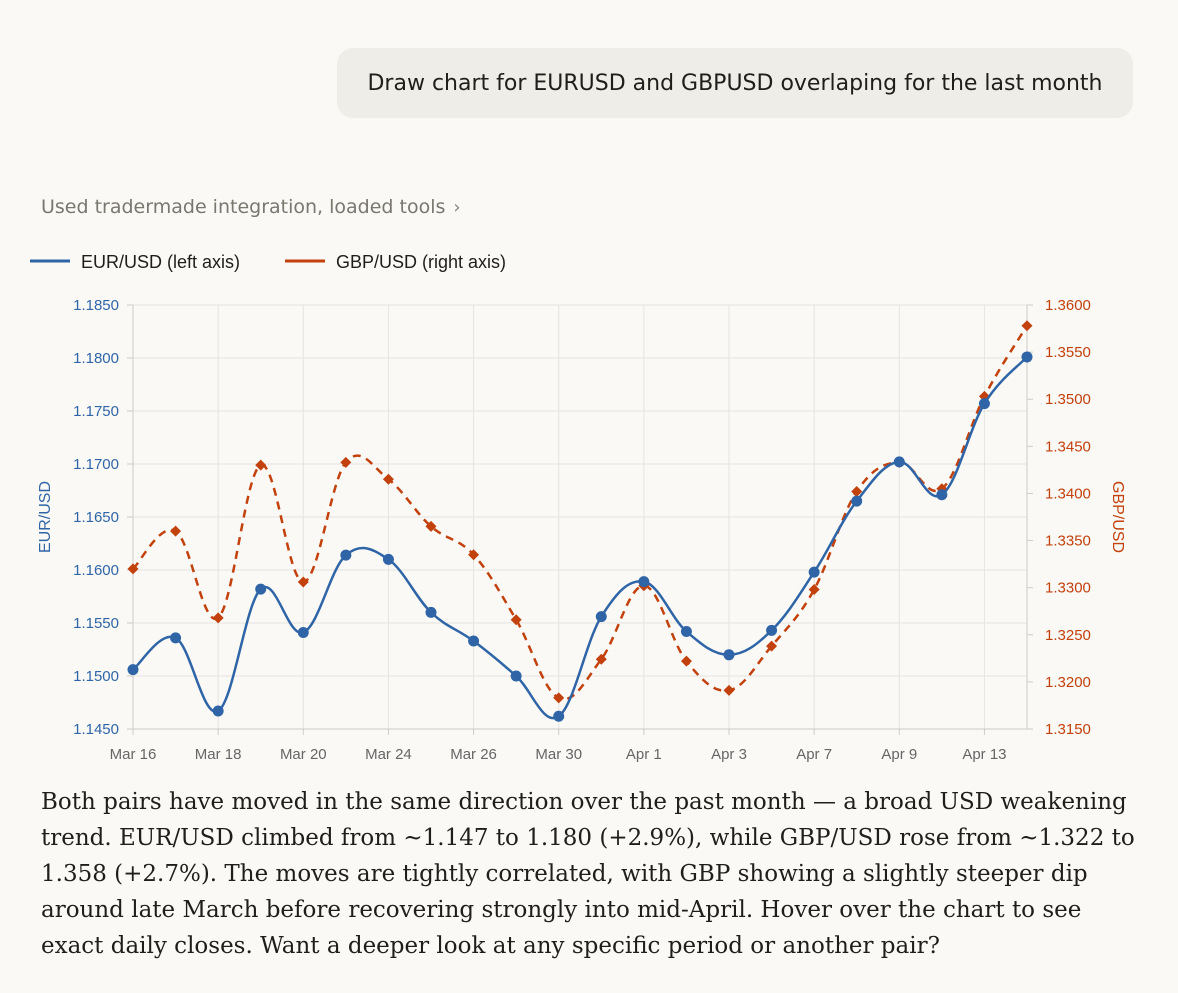  I want to click on left-tick-label: 1.1650, so click(96, 517).